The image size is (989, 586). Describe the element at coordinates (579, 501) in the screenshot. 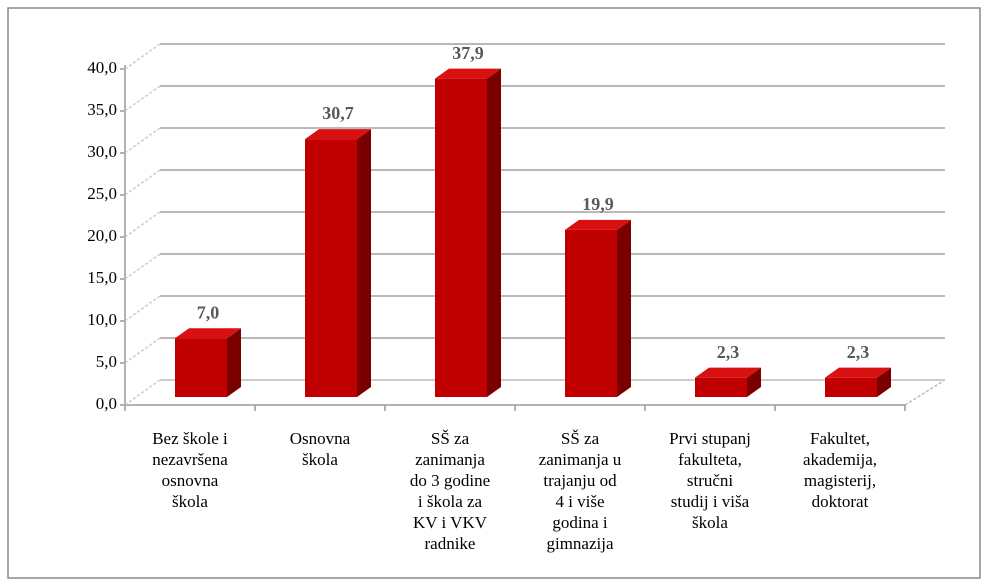

I see `x-tick-label: 4 i više` at that location.